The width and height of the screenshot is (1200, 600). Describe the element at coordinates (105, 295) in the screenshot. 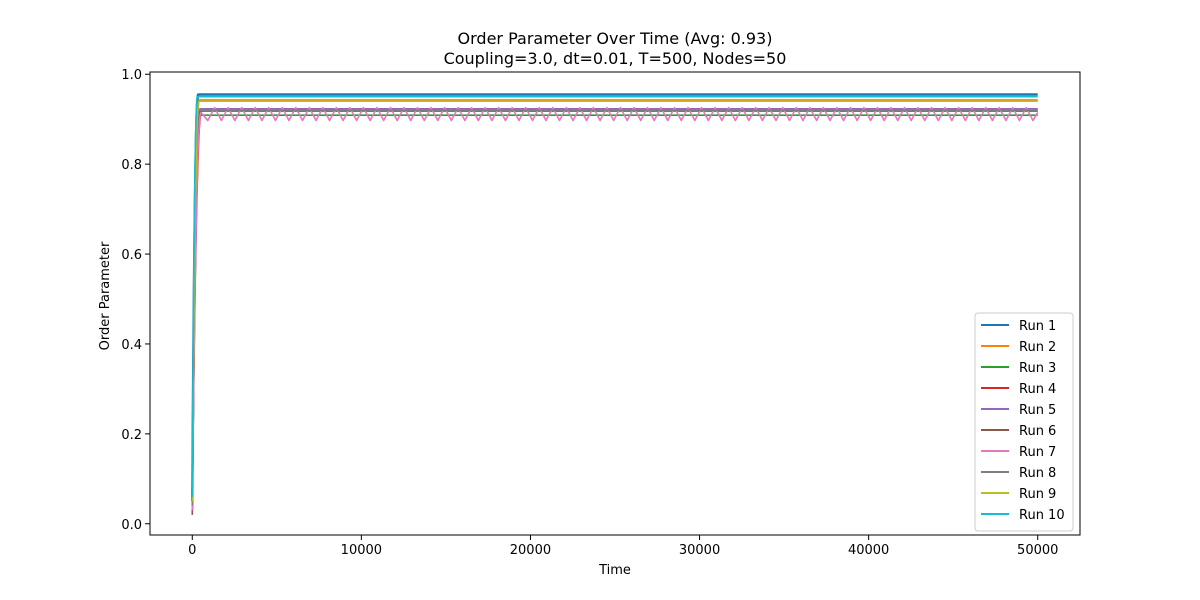

I see `y-axis-label: Order Parameter` at that location.